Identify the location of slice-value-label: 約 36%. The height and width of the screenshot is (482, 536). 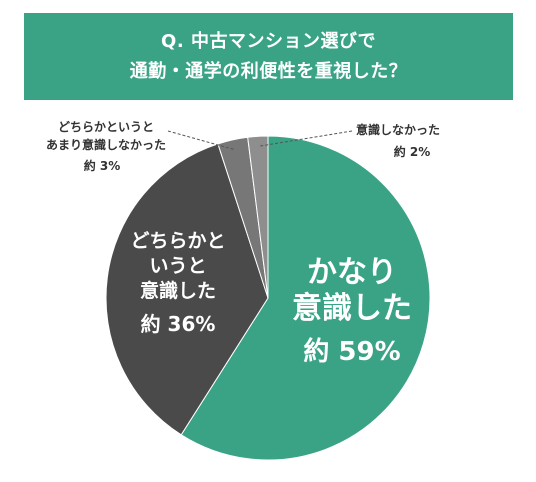
(178, 324).